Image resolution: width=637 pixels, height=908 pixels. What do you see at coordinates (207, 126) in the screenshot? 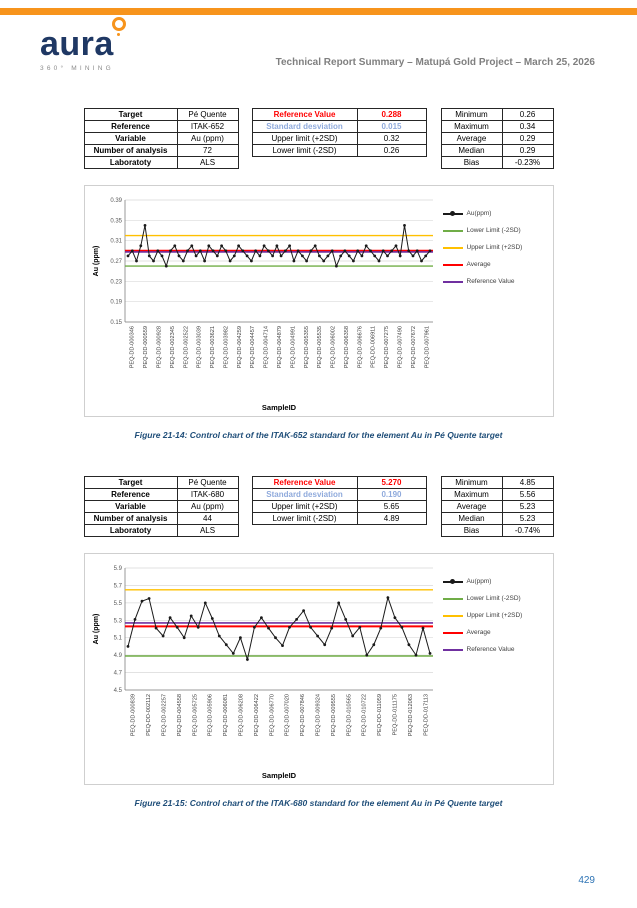
I see `cell-value: ITAK-652` at bounding box center [207, 126].